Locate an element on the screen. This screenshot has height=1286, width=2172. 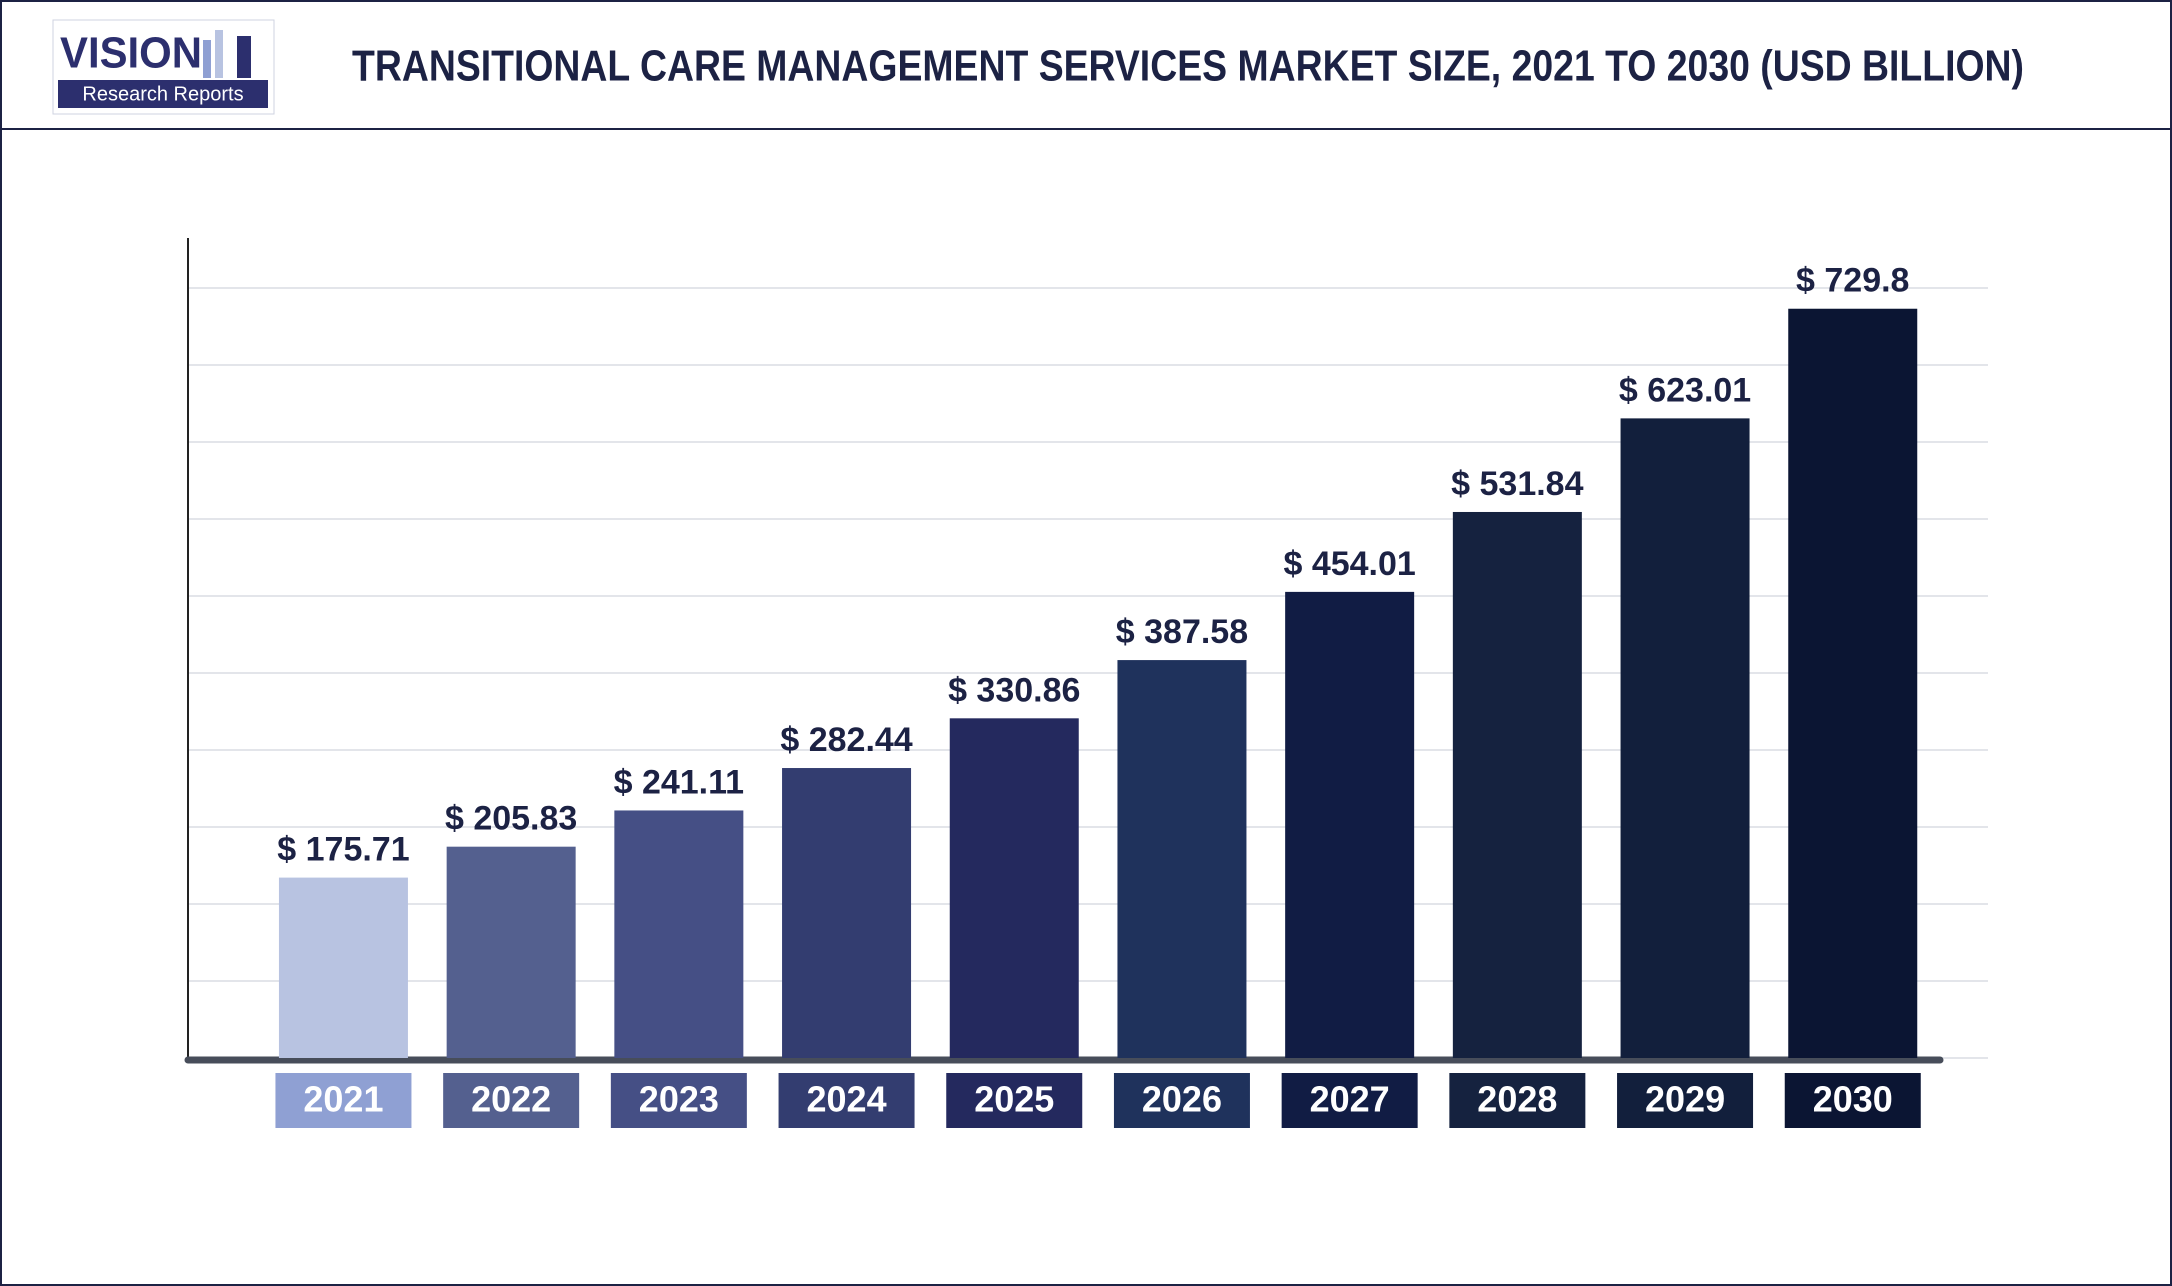
x-tick-label: 2023 is located at coordinates (679, 1099).